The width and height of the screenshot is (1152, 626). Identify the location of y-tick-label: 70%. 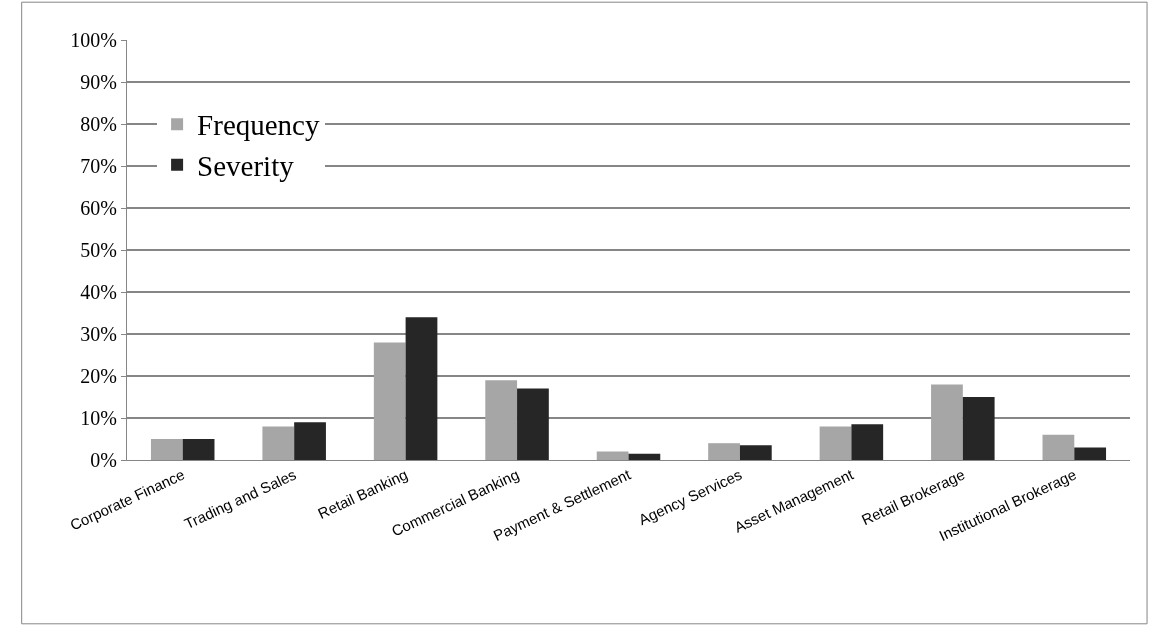
(98, 166).